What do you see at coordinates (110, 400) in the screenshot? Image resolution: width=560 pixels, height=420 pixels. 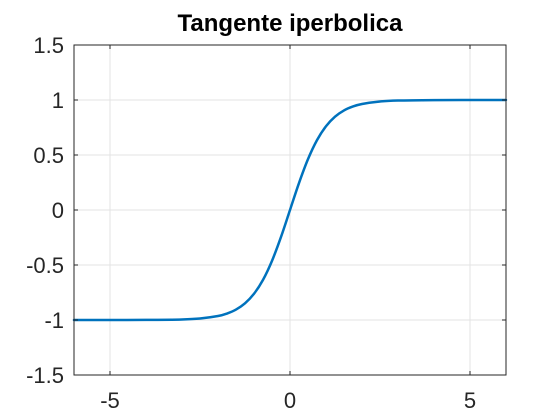 I see `x-tick-label: -5` at bounding box center [110, 400].